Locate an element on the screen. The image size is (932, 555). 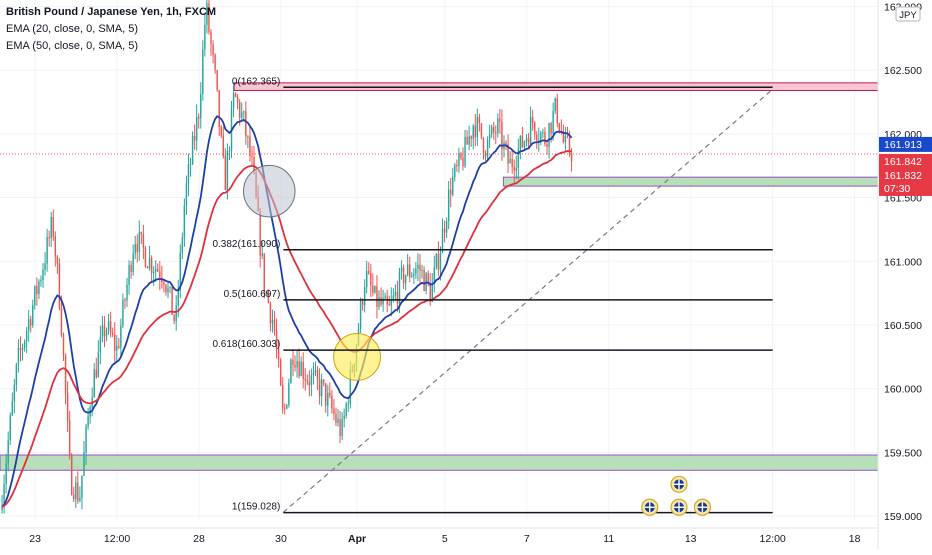
price-tick-label: 159.000 is located at coordinates (903, 517).